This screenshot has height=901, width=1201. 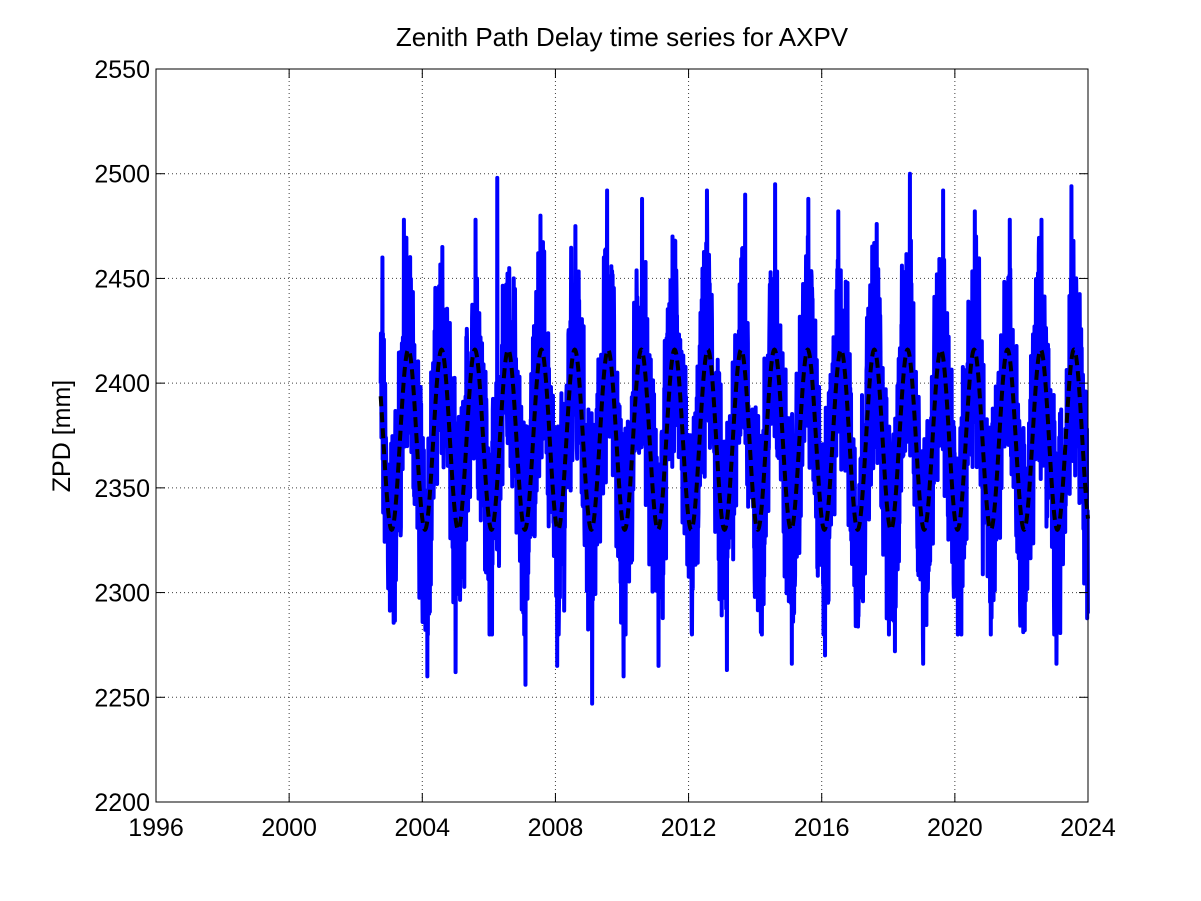 What do you see at coordinates (1088, 828) in the screenshot?
I see `x-tick-label: 2024` at bounding box center [1088, 828].